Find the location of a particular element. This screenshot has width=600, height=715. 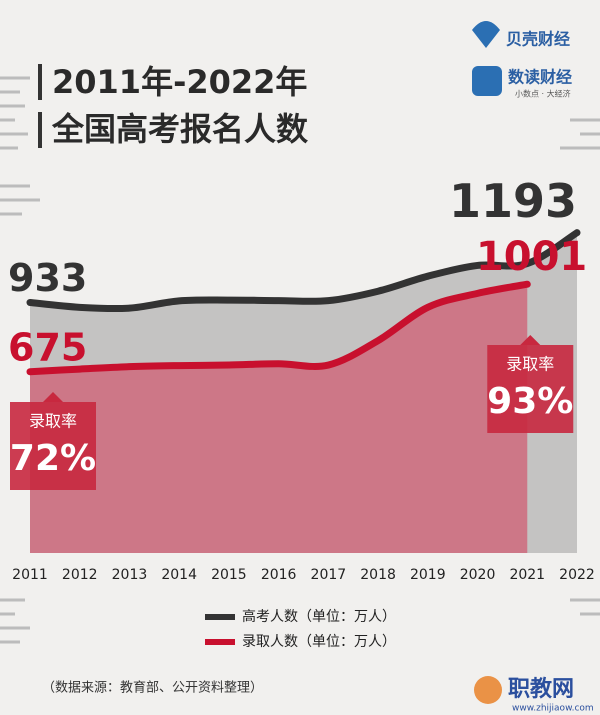

annotation-value: 93% is located at coordinates (530, 401).